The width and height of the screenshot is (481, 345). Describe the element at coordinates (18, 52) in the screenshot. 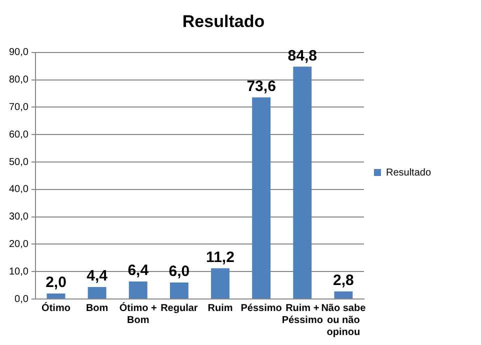

I see `y-tick-label: 90,0` at that location.